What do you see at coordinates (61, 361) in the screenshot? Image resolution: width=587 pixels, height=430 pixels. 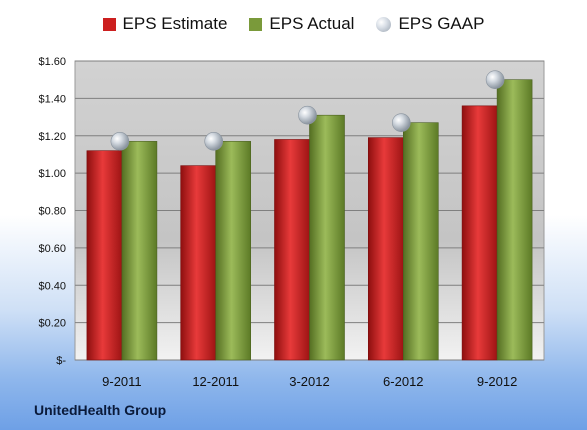 I see `y-tick-label: $-` at bounding box center [61, 361].